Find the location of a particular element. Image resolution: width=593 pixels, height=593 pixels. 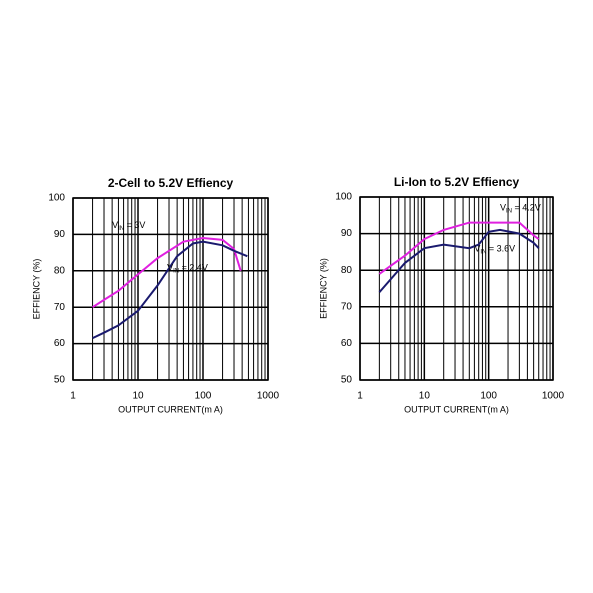

annotation: VIN = 2.4V is located at coordinates (187, 268).